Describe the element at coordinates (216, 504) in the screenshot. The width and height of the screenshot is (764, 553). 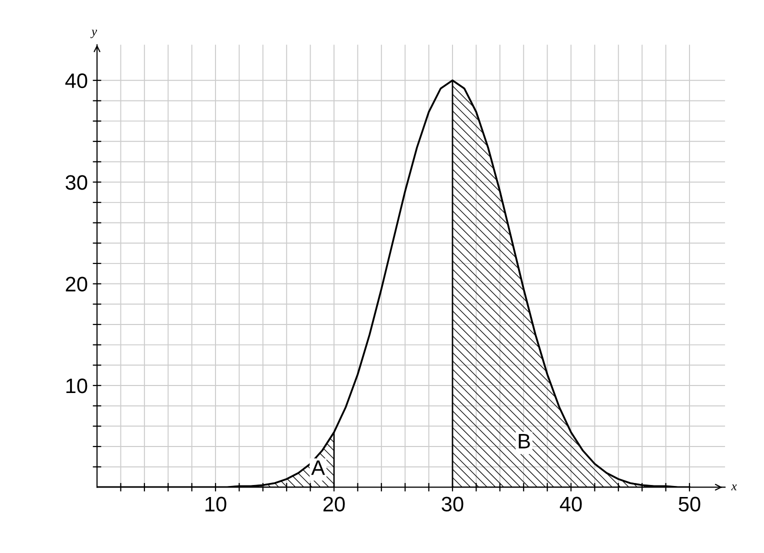
I see `x-tick-label: 10` at that location.